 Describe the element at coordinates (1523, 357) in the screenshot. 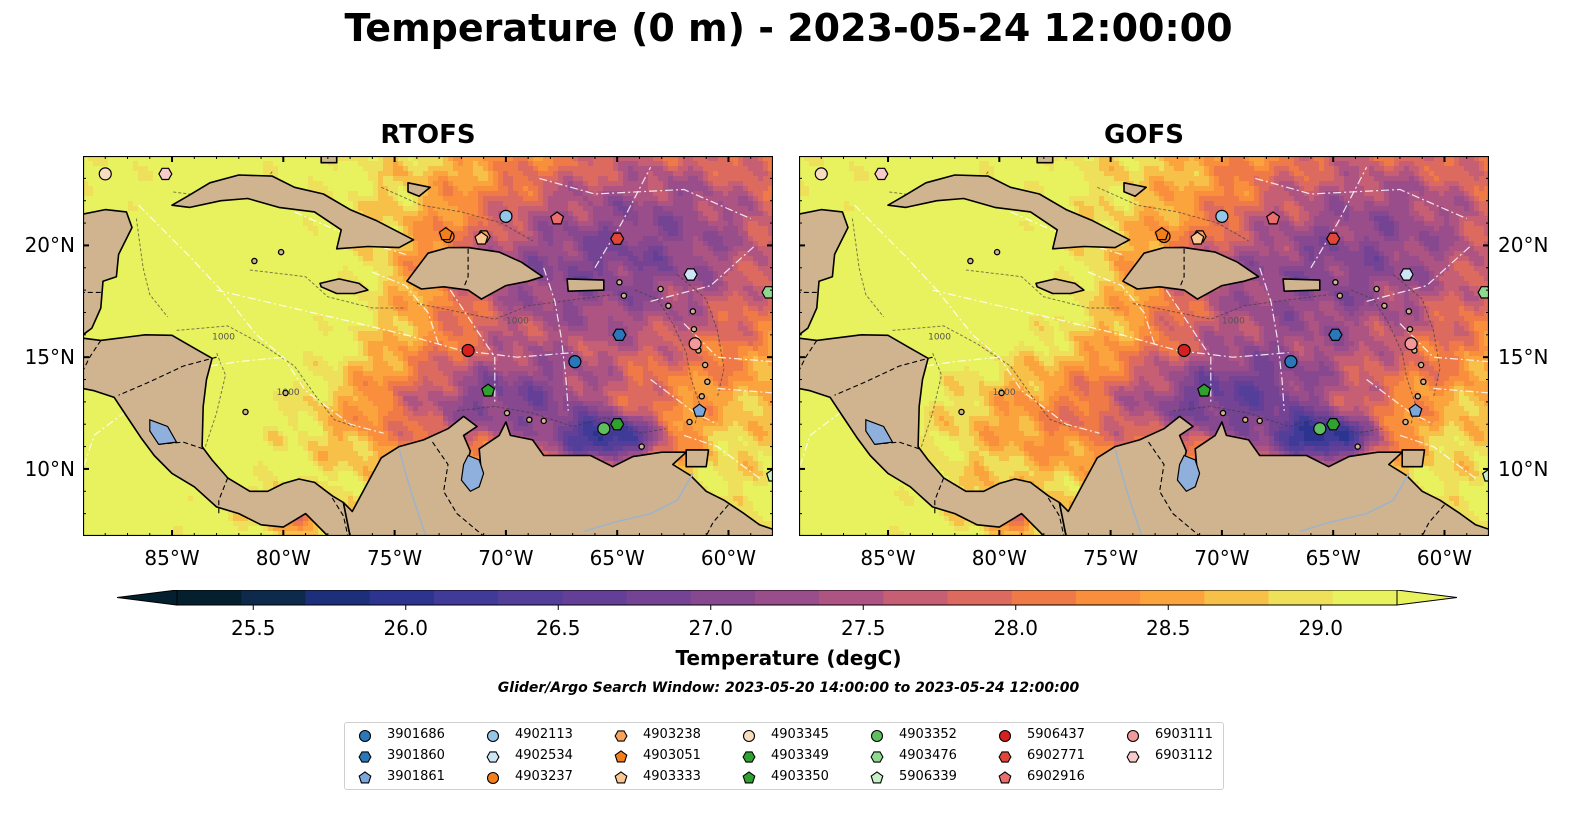

I see `y-tick-label-right: 15°N` at that location.